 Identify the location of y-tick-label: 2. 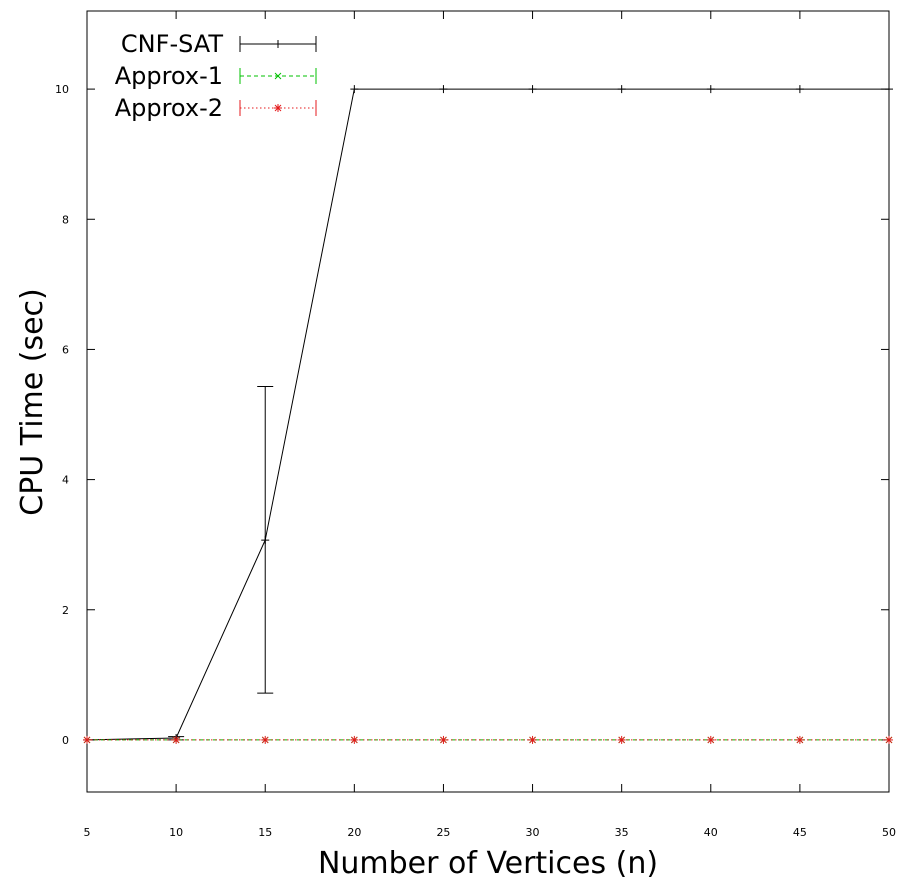
(65, 610).